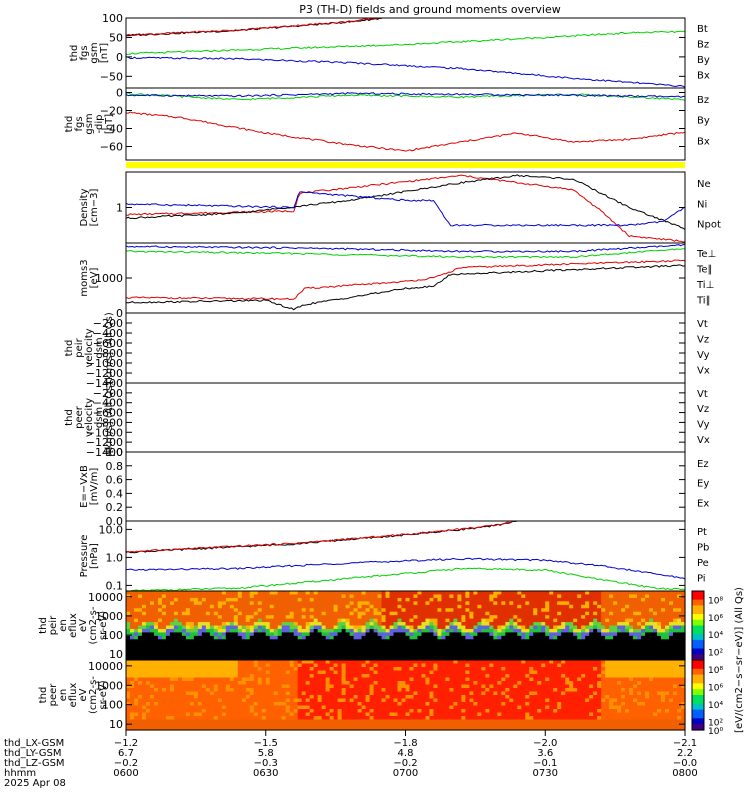 This screenshot has height=800, width=750. I want to click on y-axis-label: gsm, so click(89, 123).